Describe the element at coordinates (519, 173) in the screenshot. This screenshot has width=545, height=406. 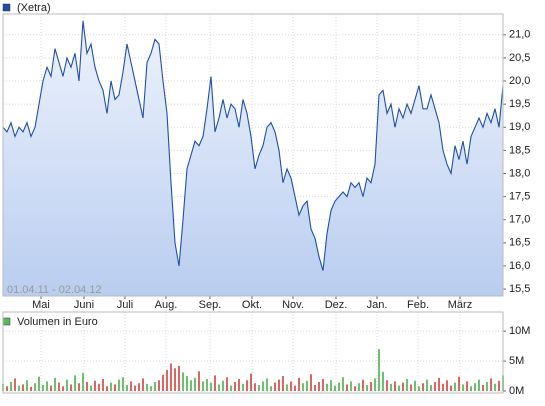
I see `y-tick-label: 18,0` at that location.